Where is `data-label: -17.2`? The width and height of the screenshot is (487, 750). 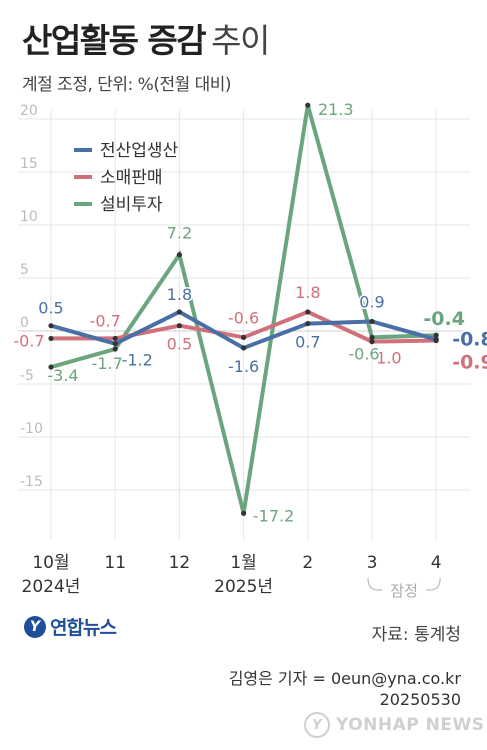
data-label: -17.2 is located at coordinates (273, 515).